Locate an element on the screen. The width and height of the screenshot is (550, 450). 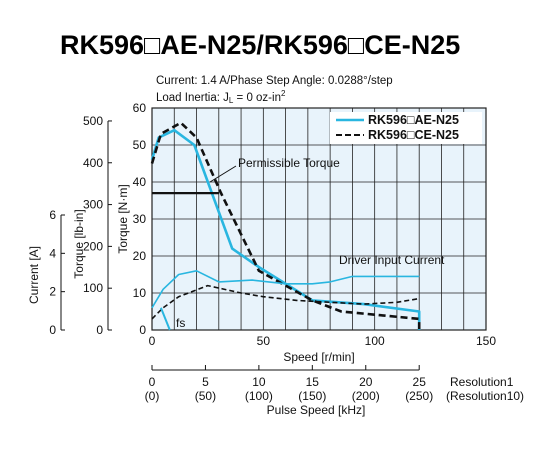
xlabel-speed: Speed [r/min] is located at coordinates (318, 357).